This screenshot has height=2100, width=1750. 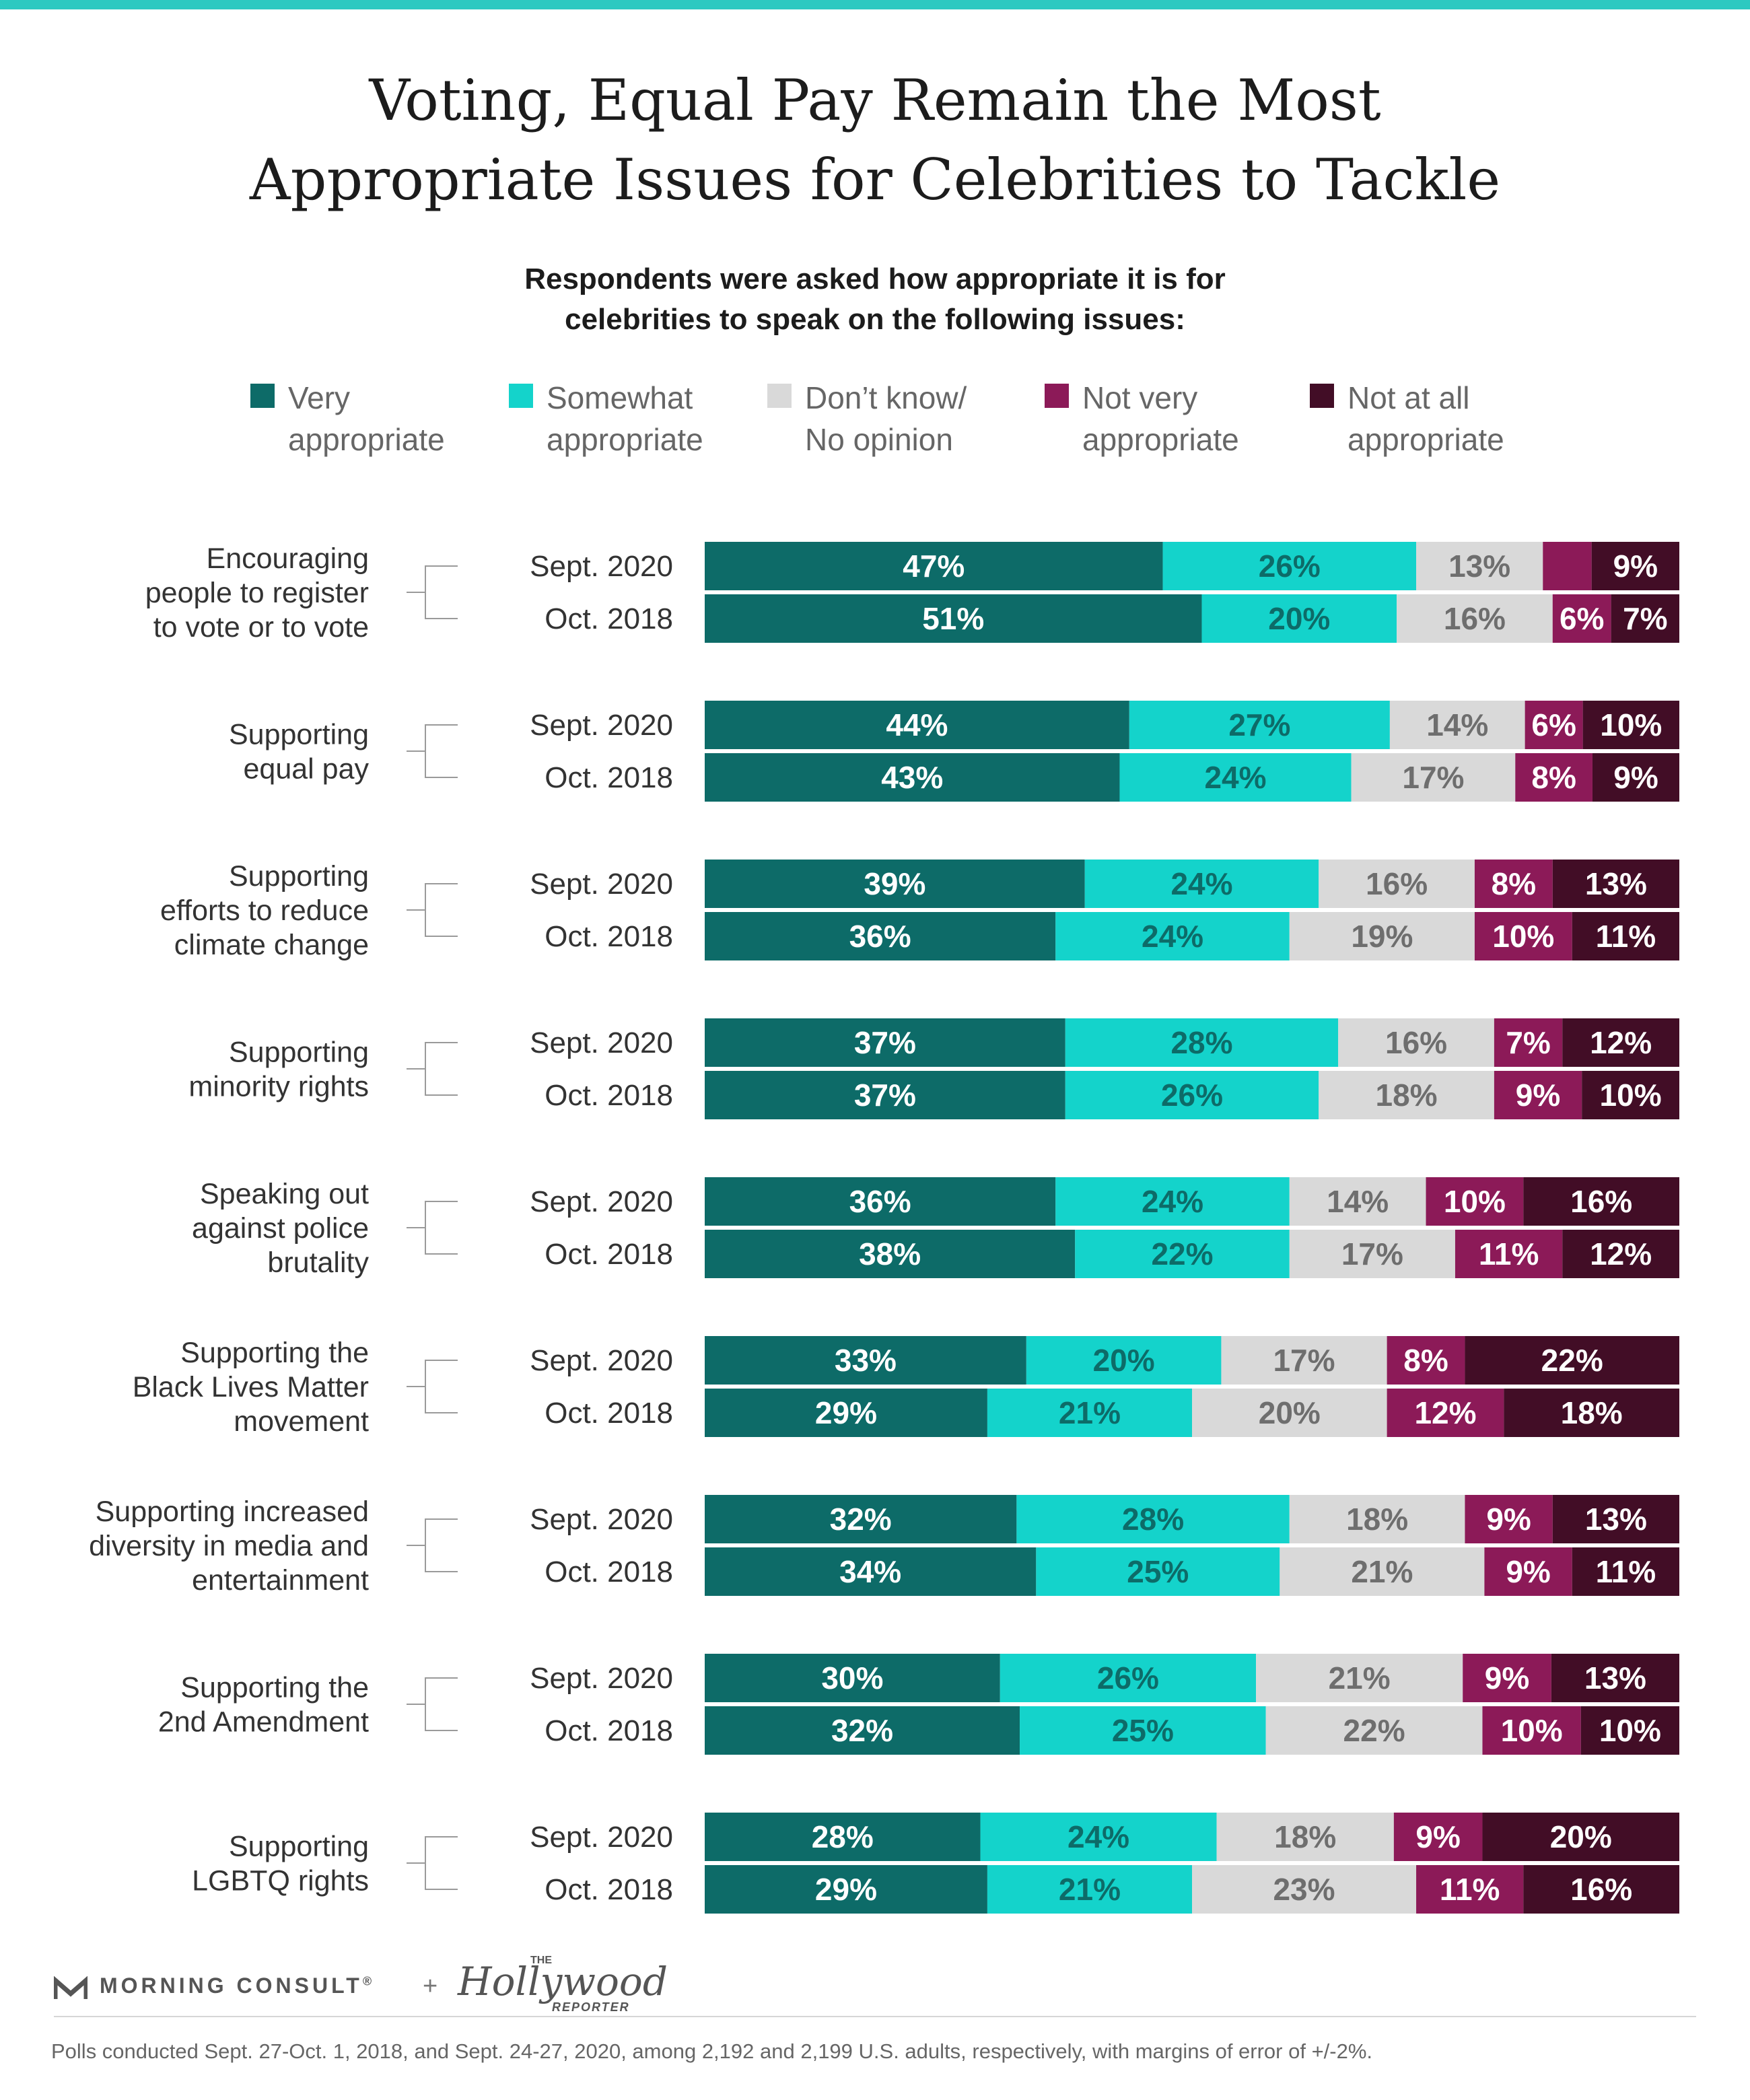 I want to click on group-label-line: climate change, so click(x=271, y=945).